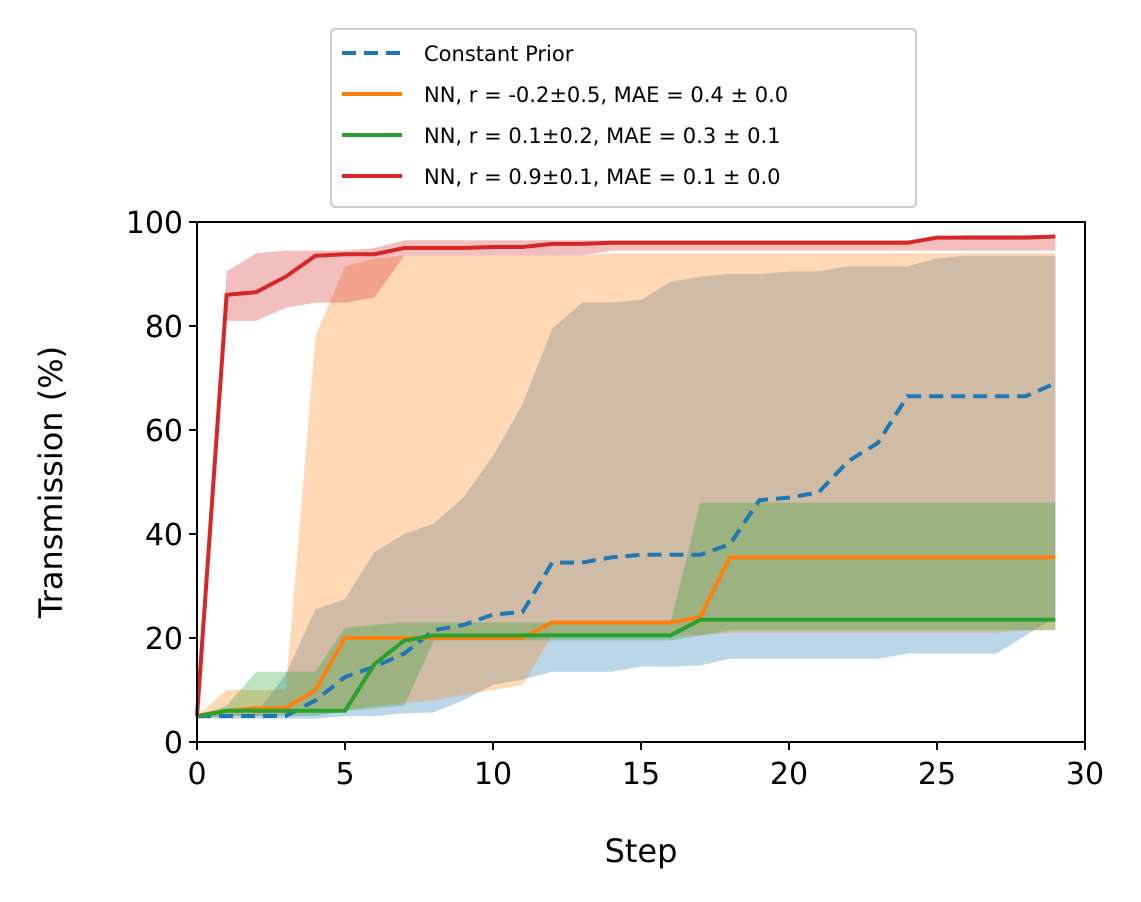 This screenshot has width=1141, height=902. Describe the element at coordinates (51, 482) in the screenshot. I see `y-axis-label: Transmission (%)` at that location.